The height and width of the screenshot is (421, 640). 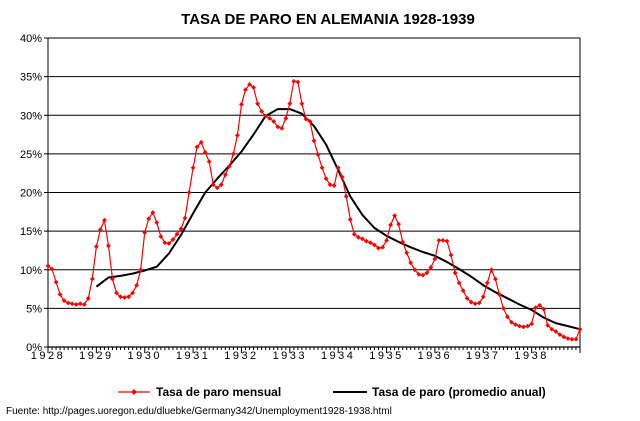 I want to click on y-tick-label-2: 10%, so click(x=31, y=271).